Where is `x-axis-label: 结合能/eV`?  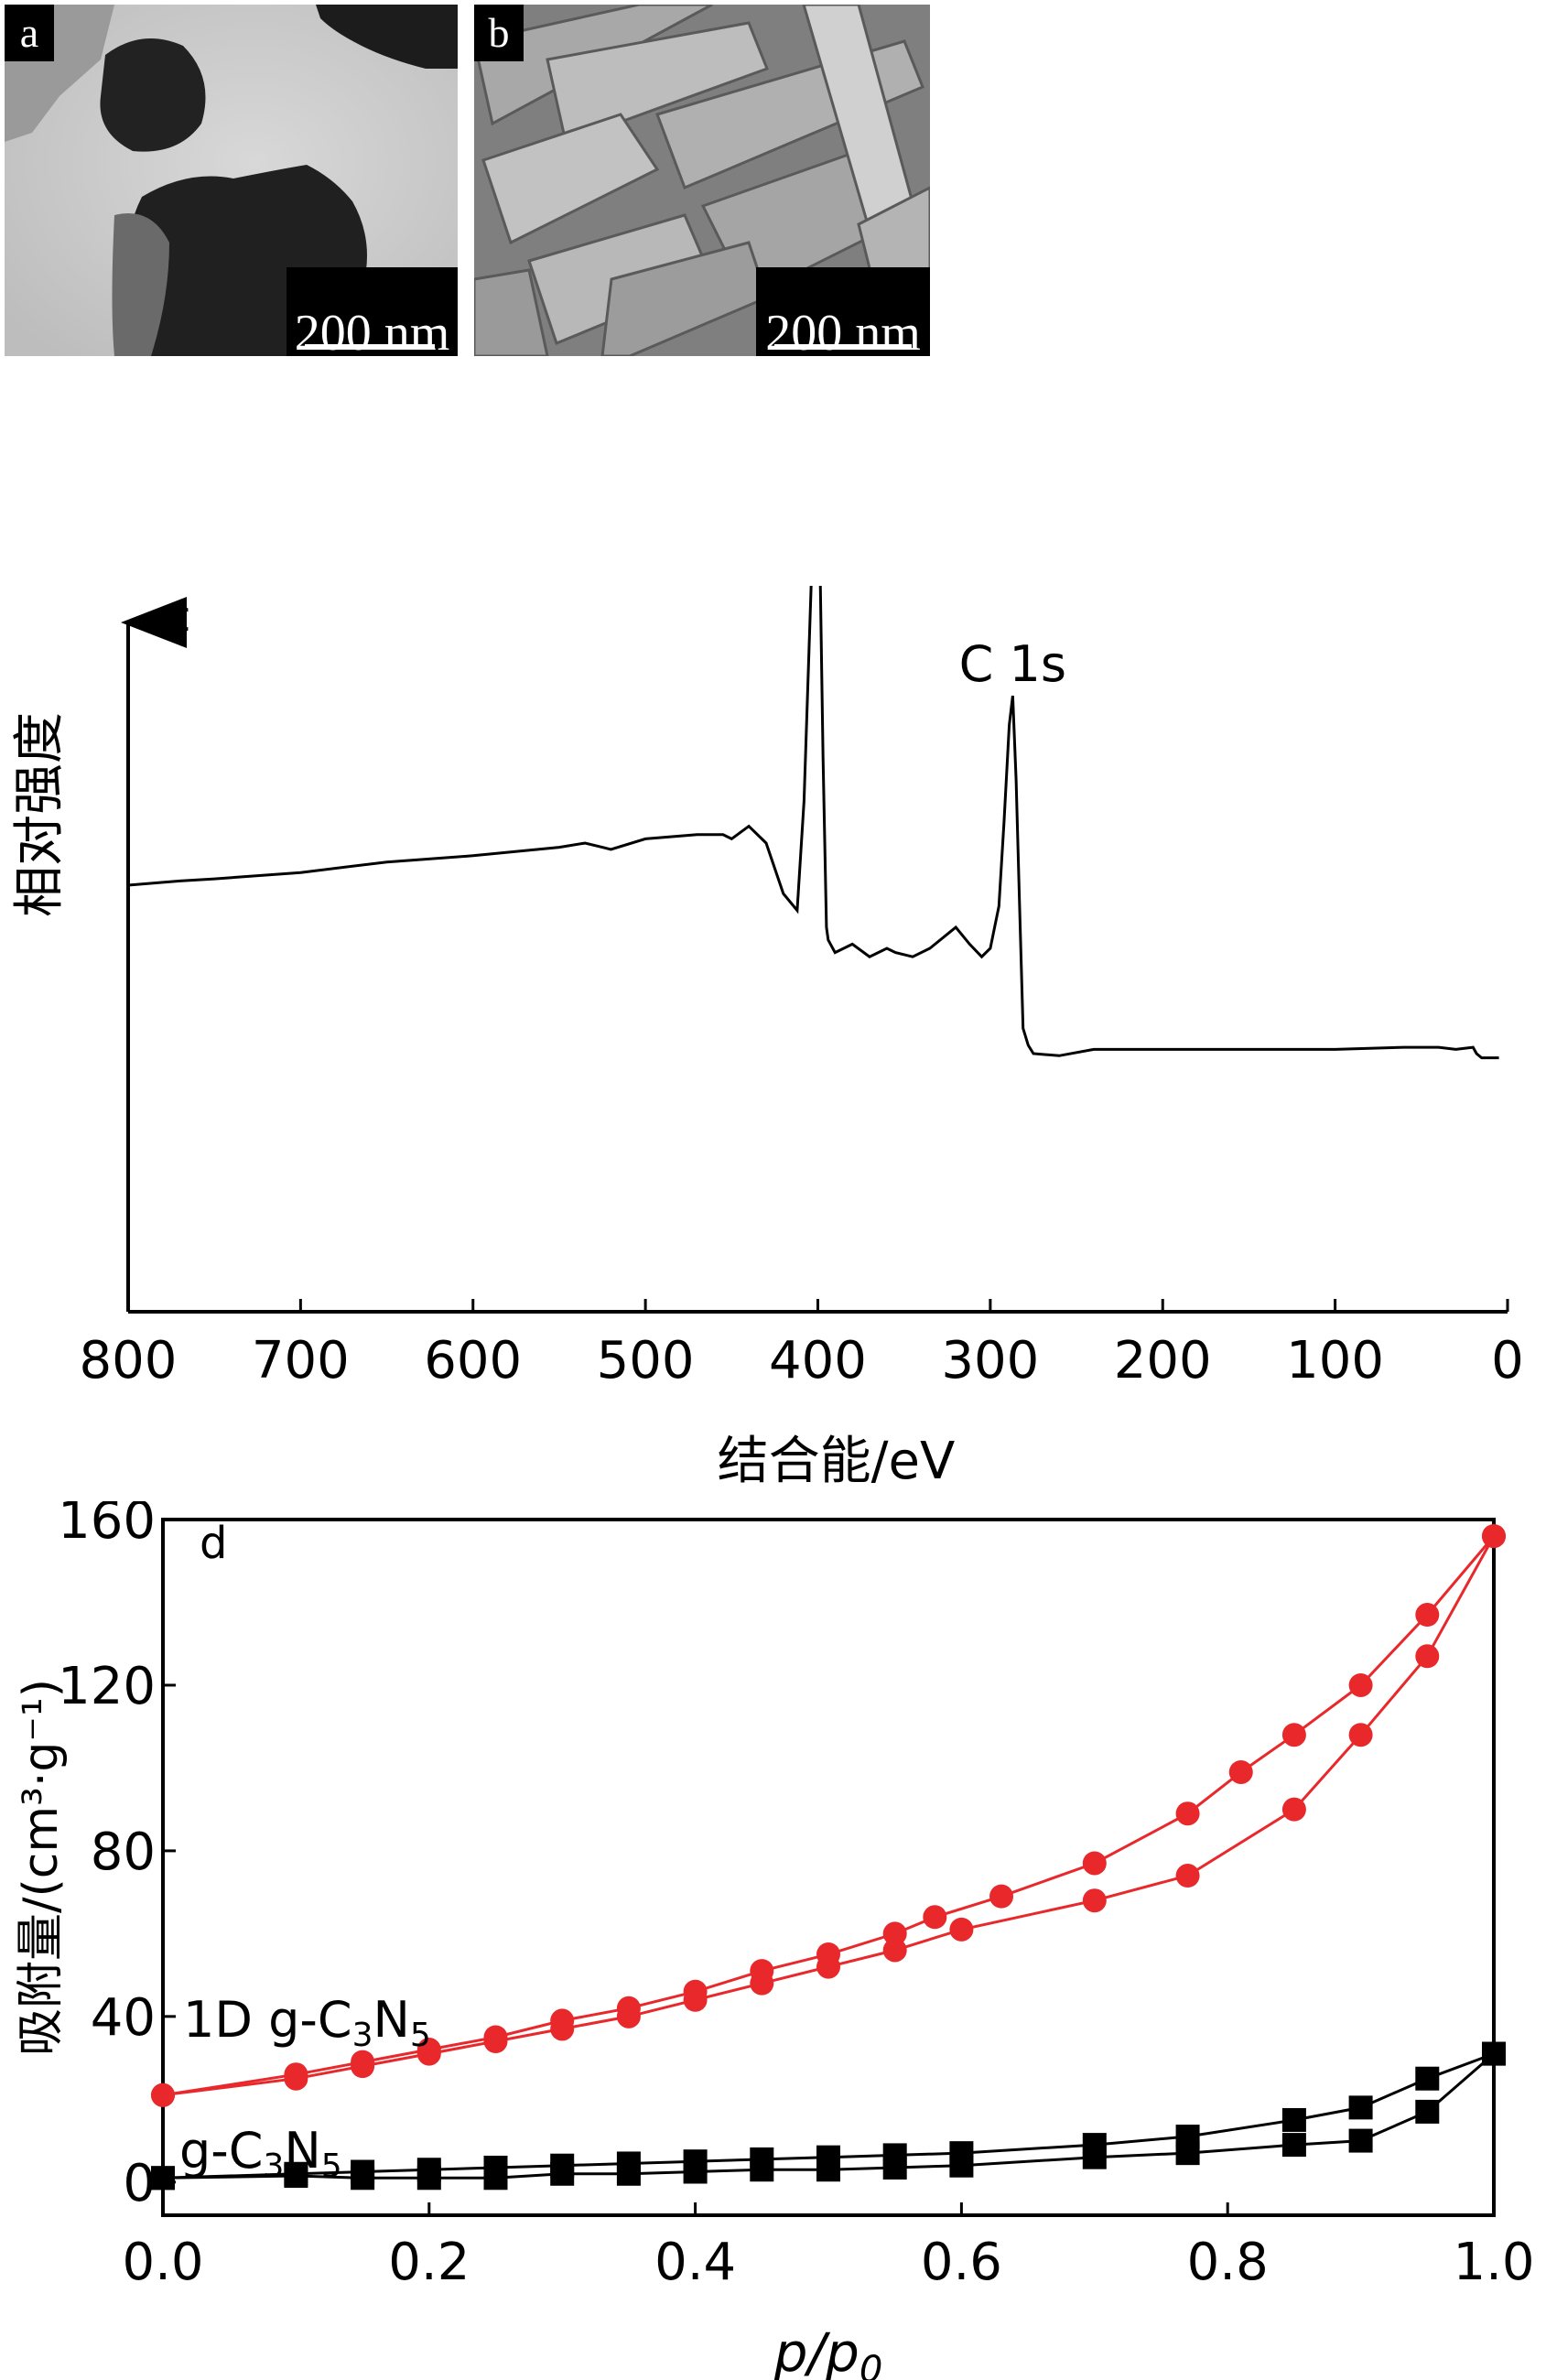
x-axis-label: 结合能/eV is located at coordinates (837, 1461).